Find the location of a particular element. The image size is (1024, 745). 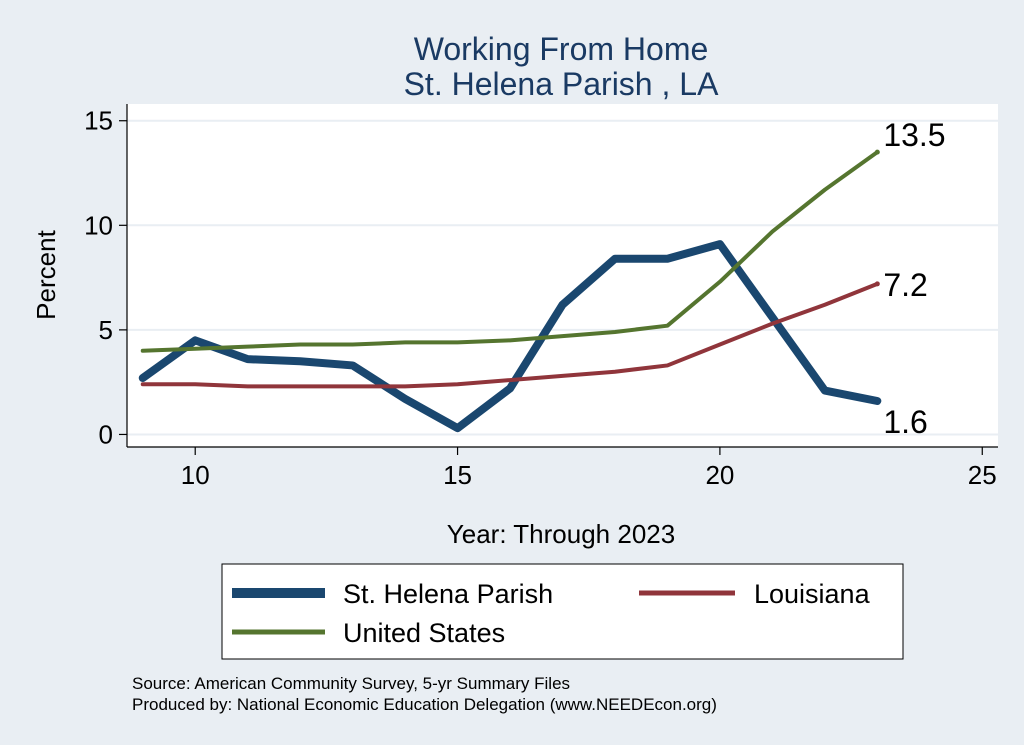

x-tick-label: 25 is located at coordinates (982, 475).